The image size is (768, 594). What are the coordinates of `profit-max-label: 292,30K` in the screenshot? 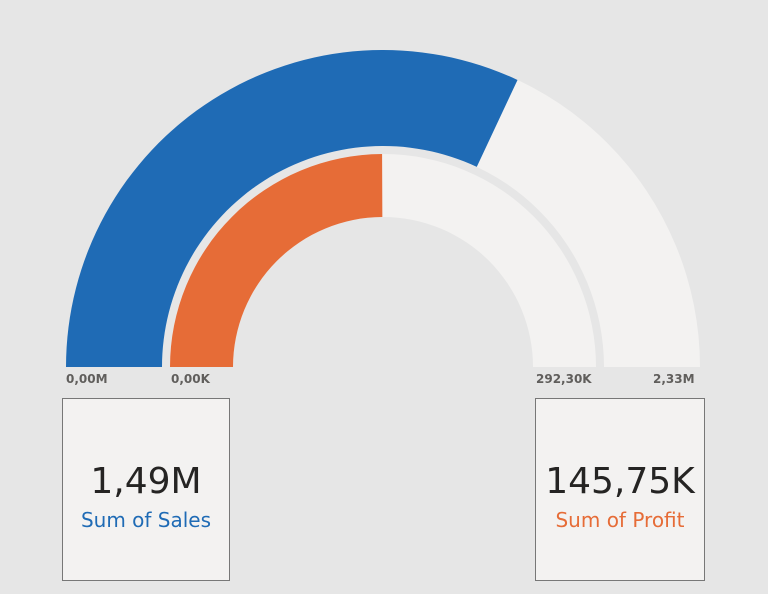 It's located at (564, 379).